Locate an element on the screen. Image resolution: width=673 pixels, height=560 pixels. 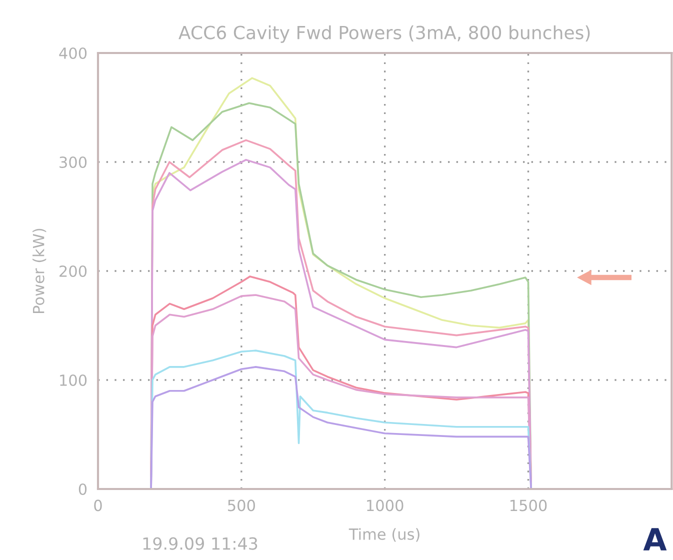
text: A is located at coordinates (655, 539).